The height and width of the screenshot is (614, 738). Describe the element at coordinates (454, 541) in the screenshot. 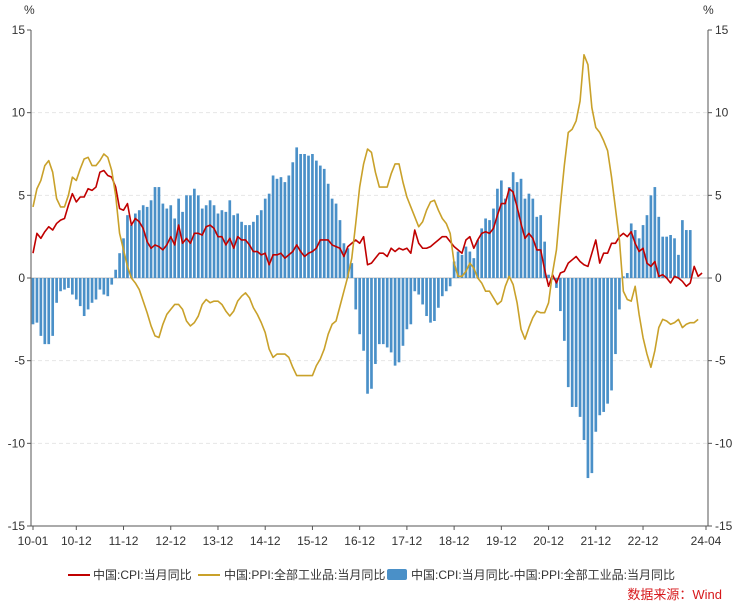

I see `x-tick-label: 18-12` at that location.